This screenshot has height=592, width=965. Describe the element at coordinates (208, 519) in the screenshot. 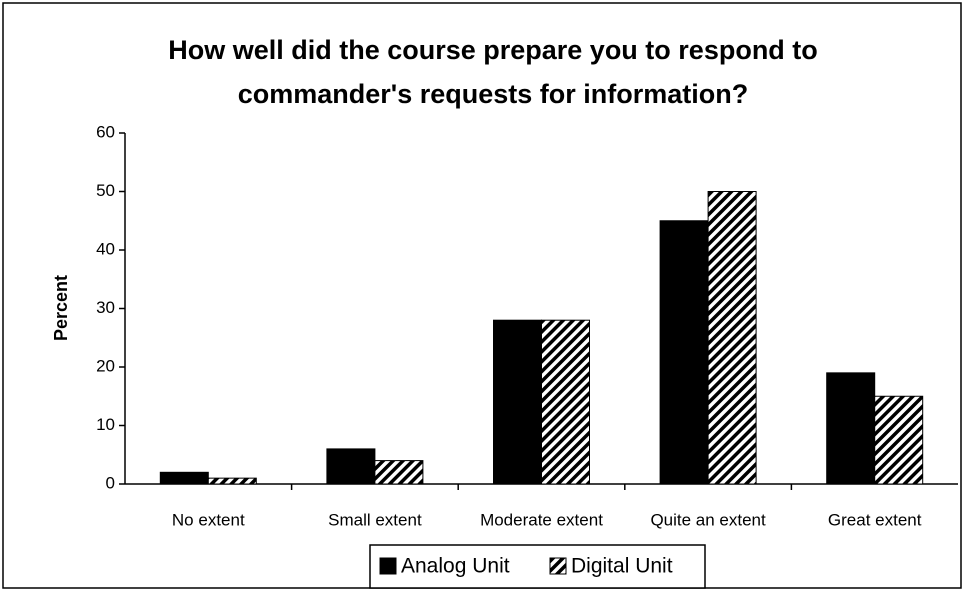

I see `x-tick-label: No extent` at that location.